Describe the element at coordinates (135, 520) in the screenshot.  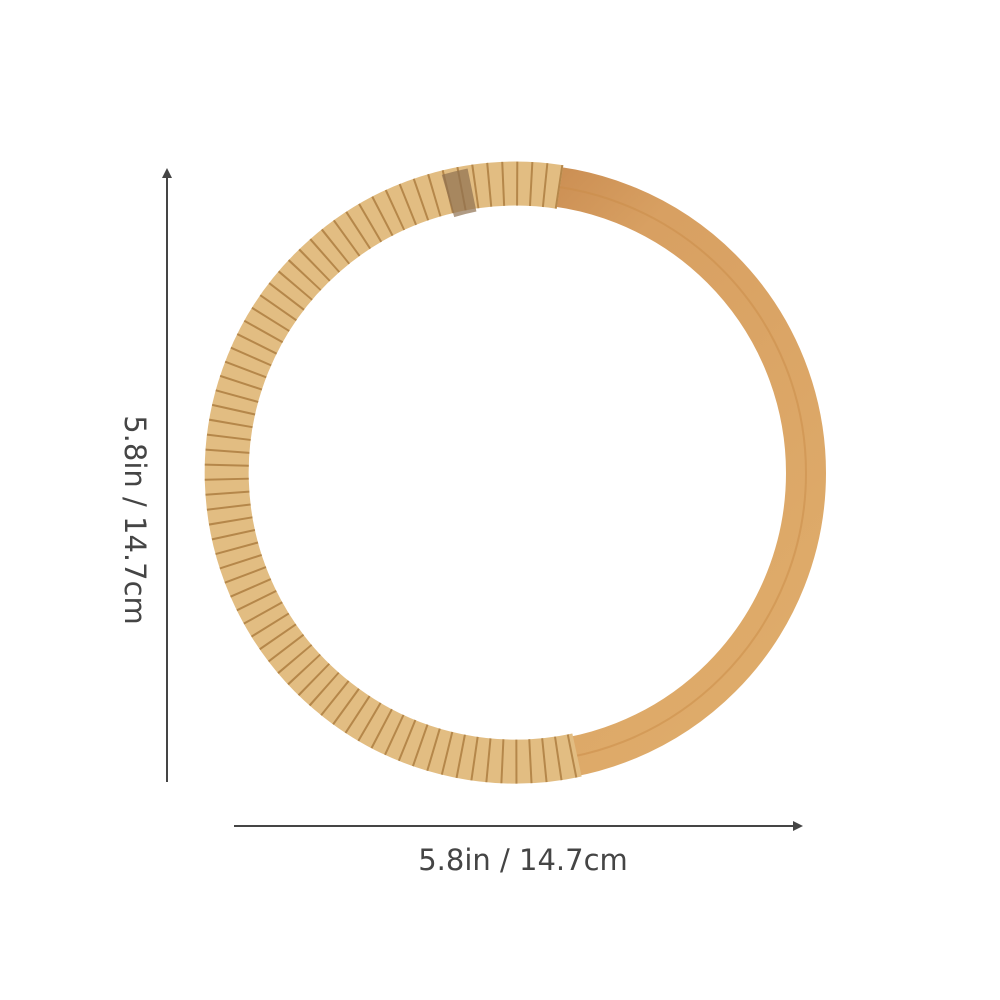
I see `height-dimension-label: 5.8in / 14.7cm` at that location.